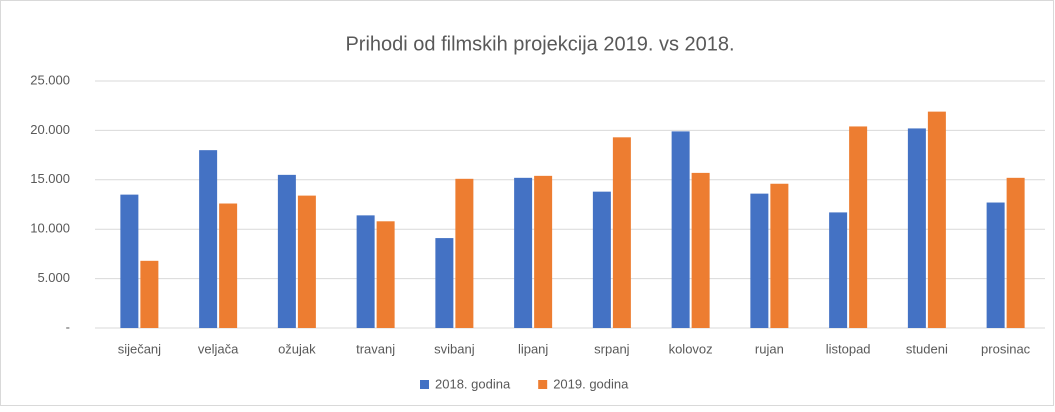  What do you see at coordinates (612, 348) in the screenshot?
I see `x-tick-label: srpanj` at bounding box center [612, 348].